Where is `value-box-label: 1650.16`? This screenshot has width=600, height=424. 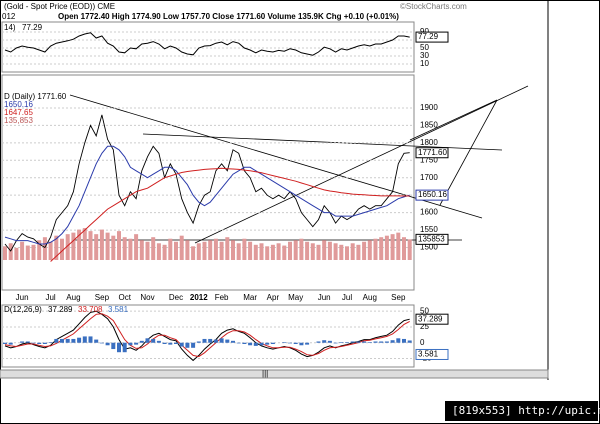 value-box-label: 1650.16 is located at coordinates (432, 194).